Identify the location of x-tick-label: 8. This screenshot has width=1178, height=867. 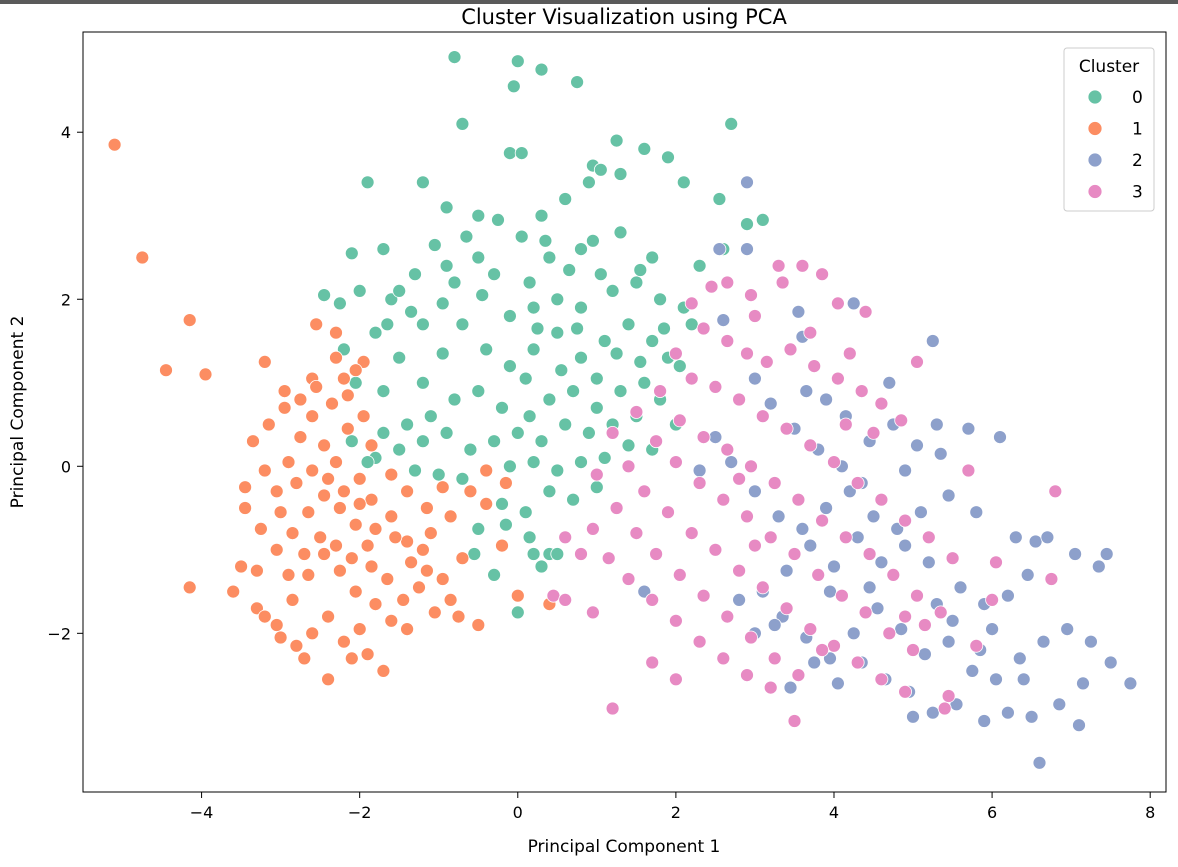
(1150, 812).